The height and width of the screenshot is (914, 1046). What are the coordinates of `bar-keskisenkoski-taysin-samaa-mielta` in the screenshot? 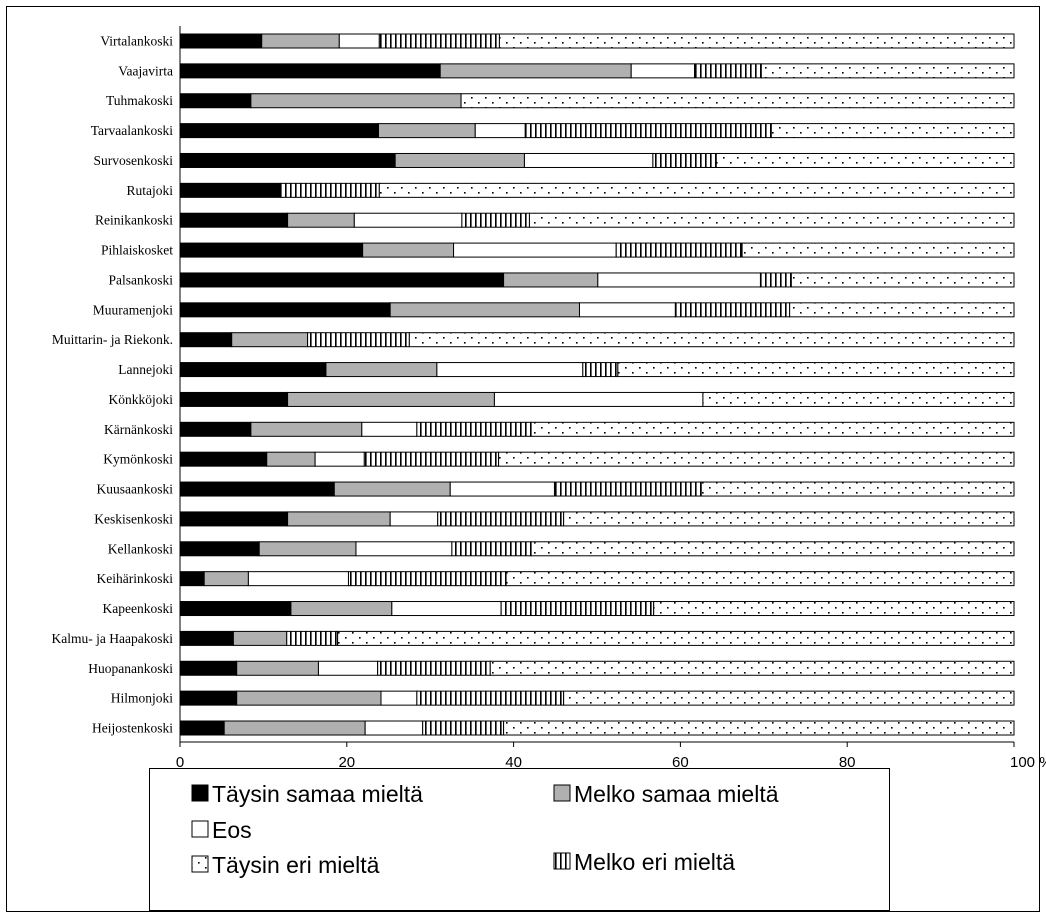 It's located at (234, 519).